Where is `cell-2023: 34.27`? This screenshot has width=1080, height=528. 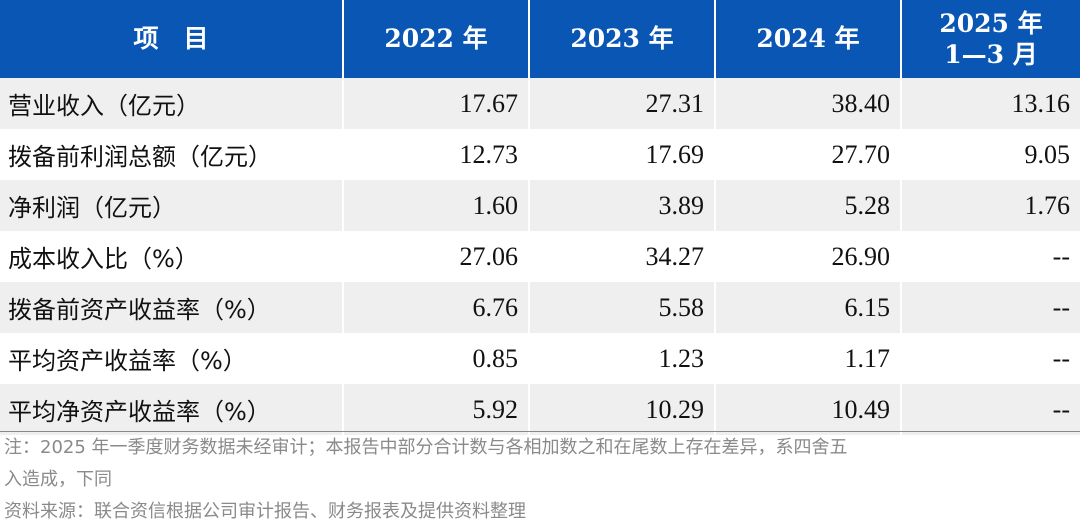
cell-2023: 34.27 is located at coordinates (622, 256).